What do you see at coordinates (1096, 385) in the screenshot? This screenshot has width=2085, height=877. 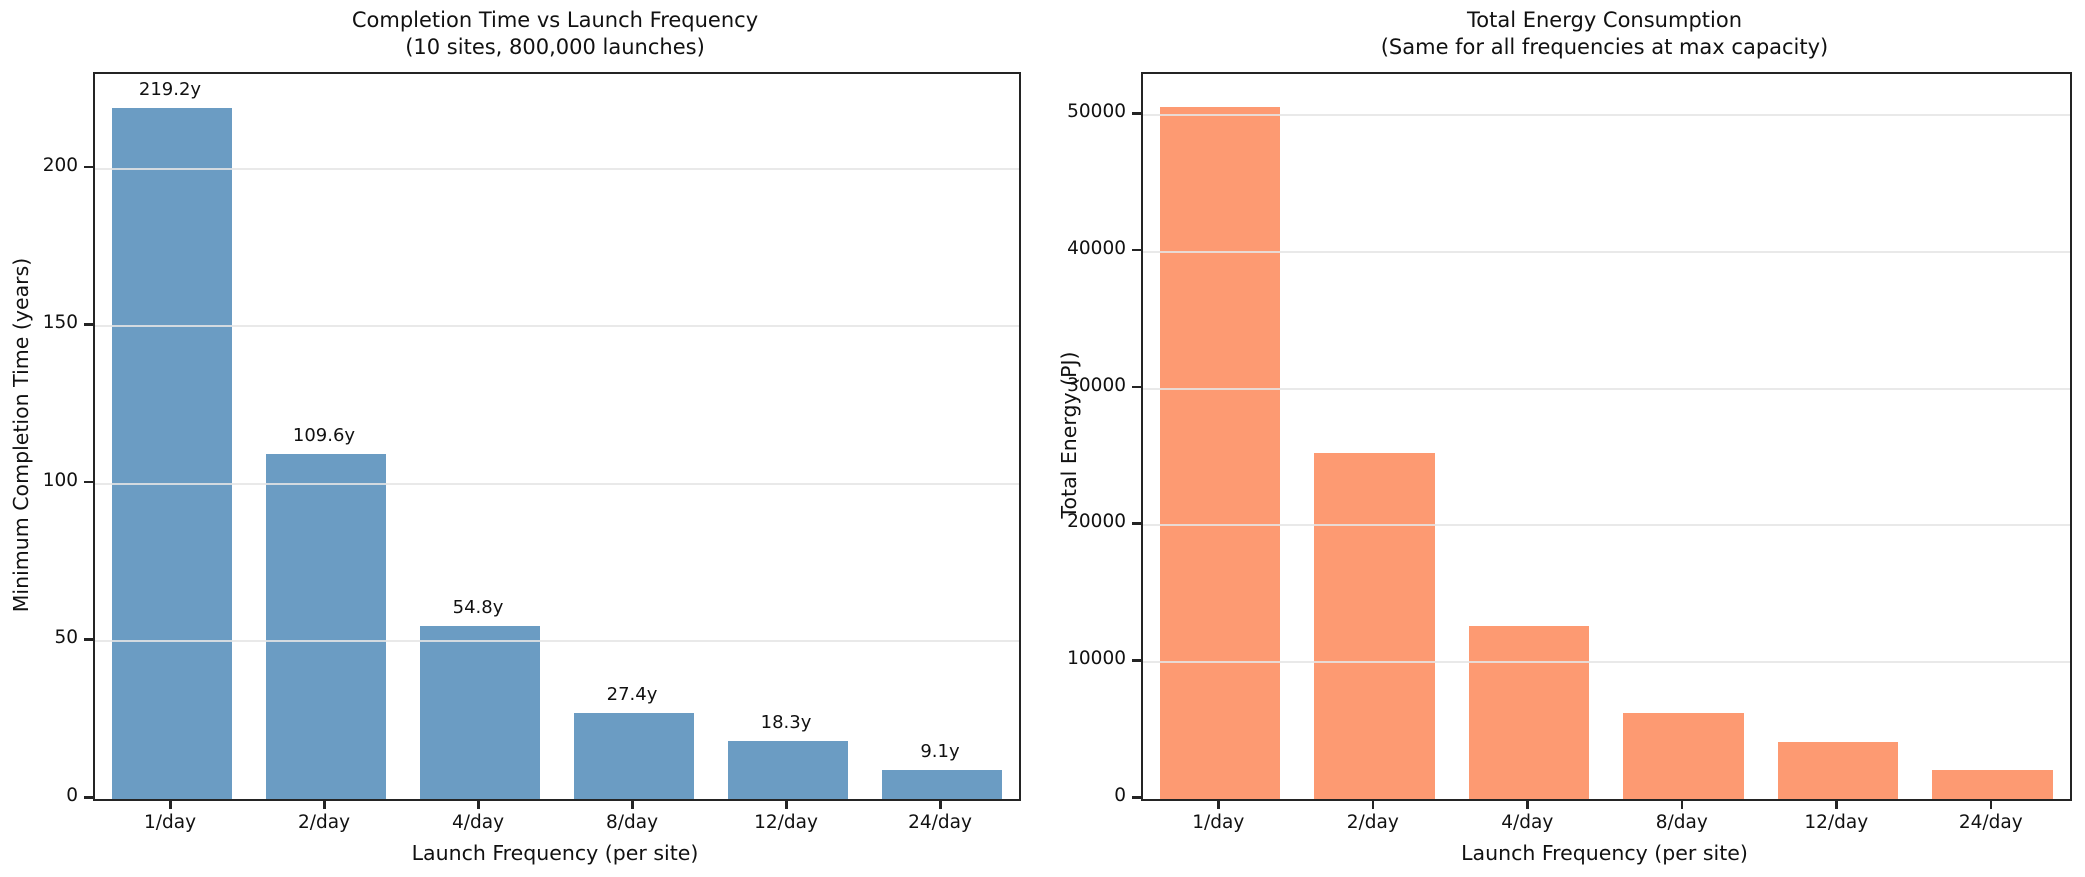 I see `y-tick-label: 30000` at bounding box center [1096, 385].